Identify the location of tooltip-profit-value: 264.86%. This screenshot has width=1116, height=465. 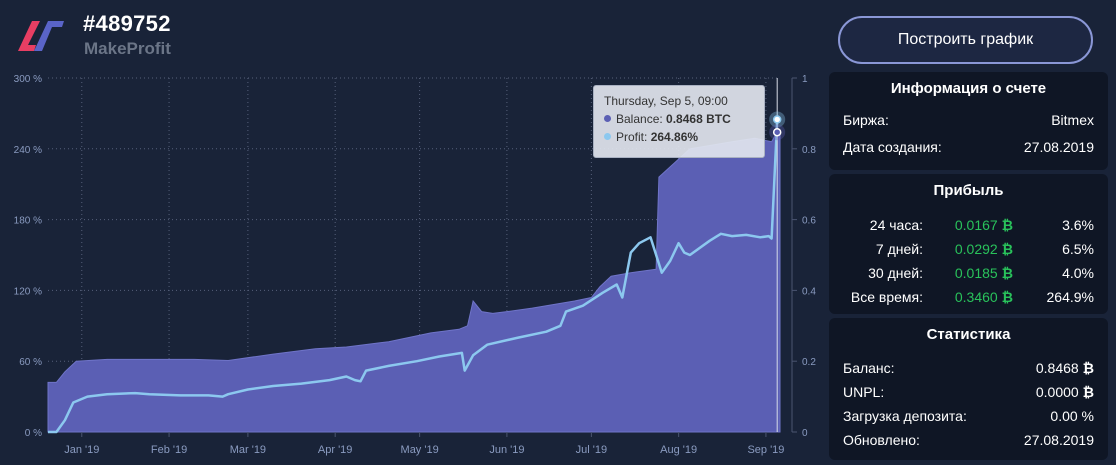
(674, 137).